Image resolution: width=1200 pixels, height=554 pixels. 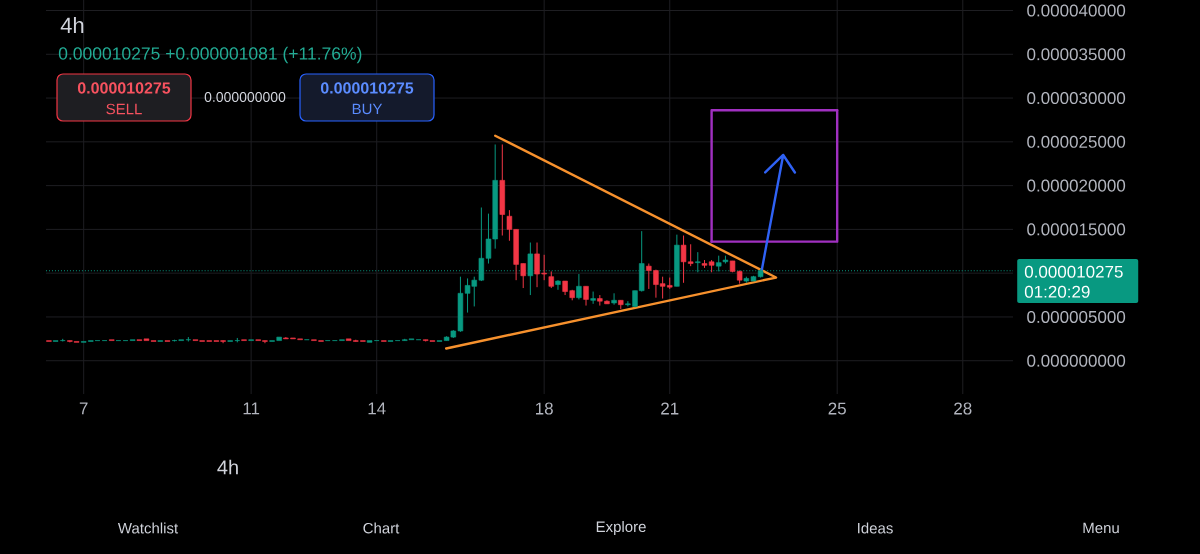 I want to click on text: Explore, so click(x=621, y=528).